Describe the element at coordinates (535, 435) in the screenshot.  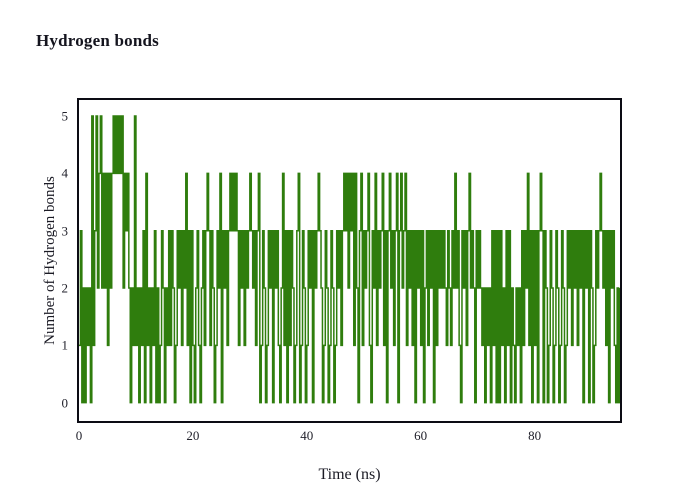
I see `x-tick-label: 80` at that location.